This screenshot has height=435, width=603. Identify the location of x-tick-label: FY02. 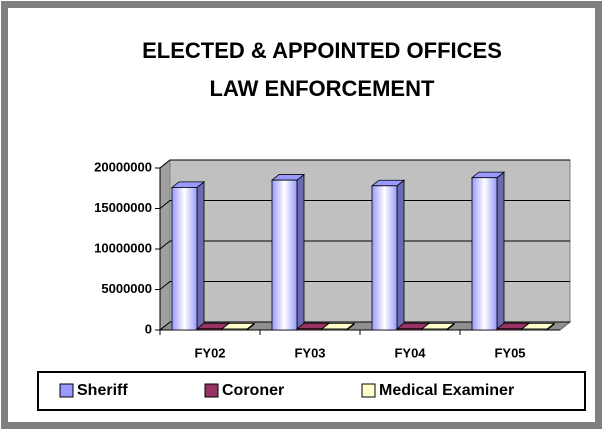
(209, 352).